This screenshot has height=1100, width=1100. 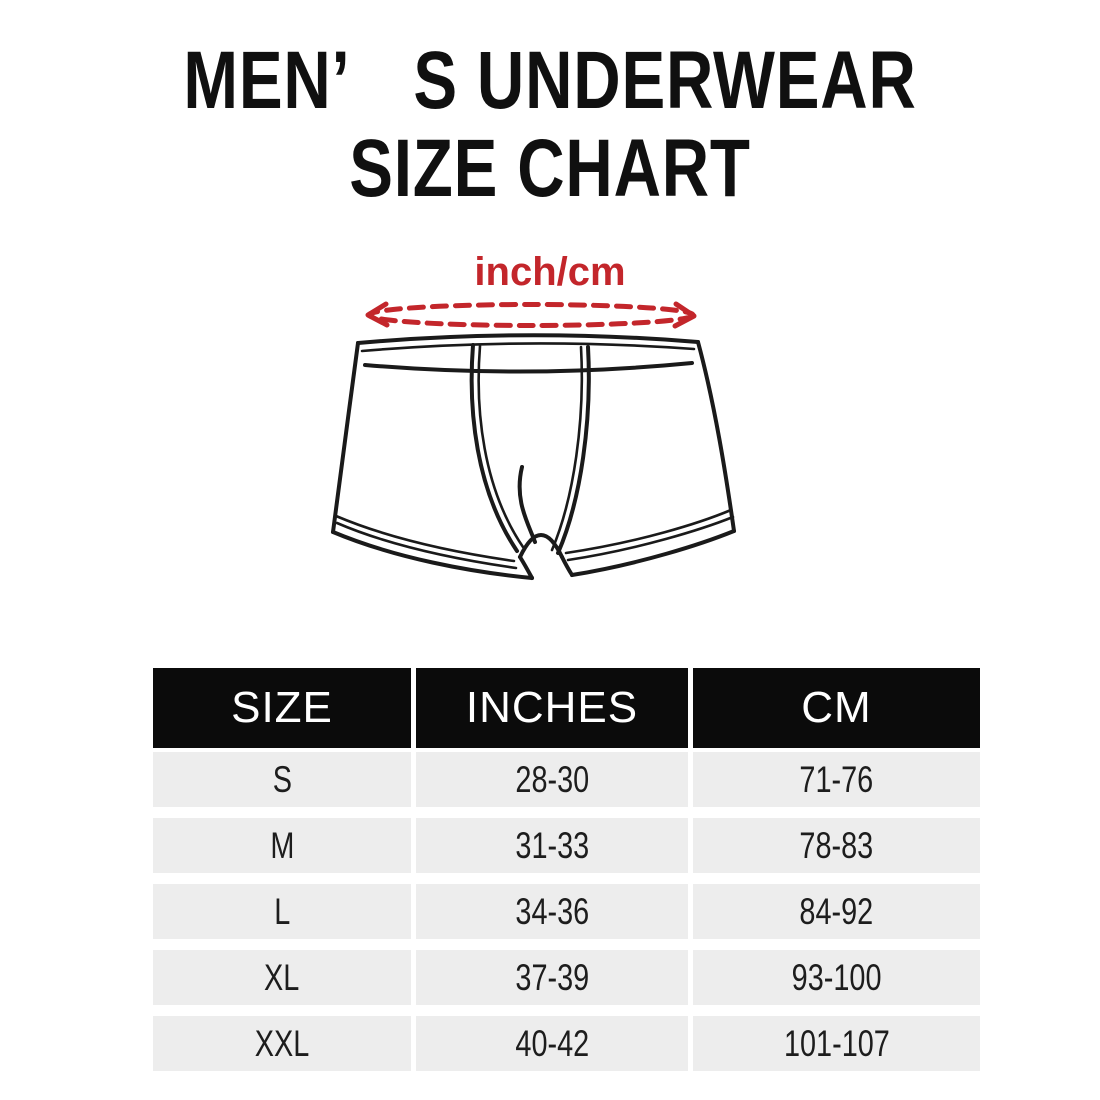 I want to click on cell-text: 37-39, so click(x=552, y=977).